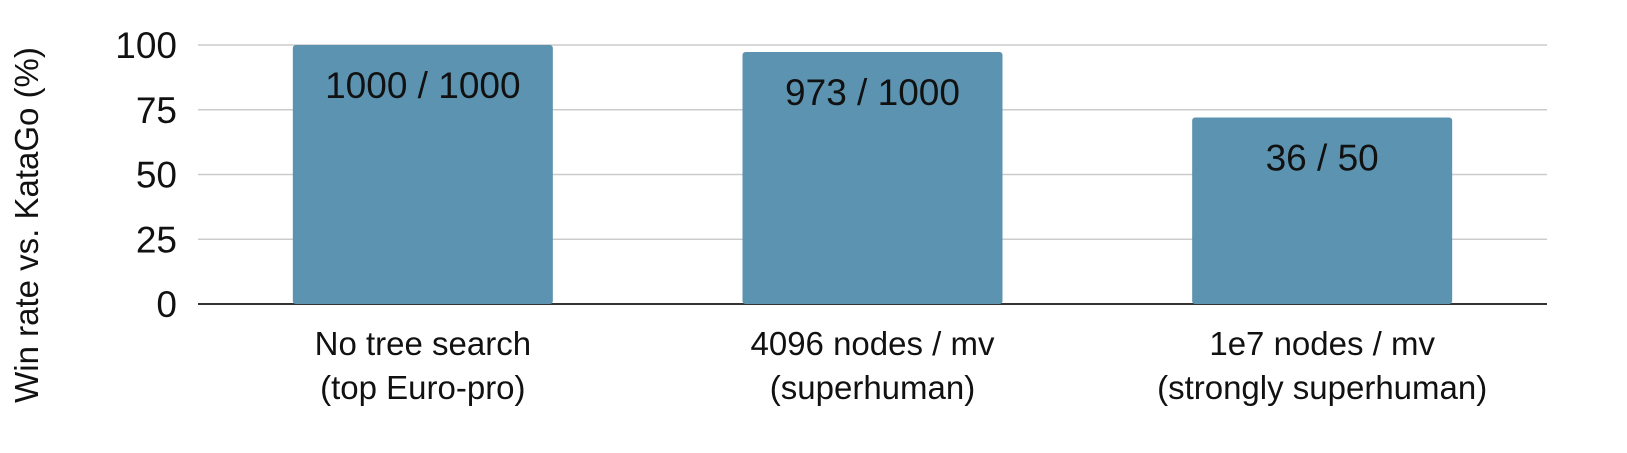 The image size is (1627, 453). I want to click on y-axis-label: Win rate vs. KataGo (%), so click(26, 225).